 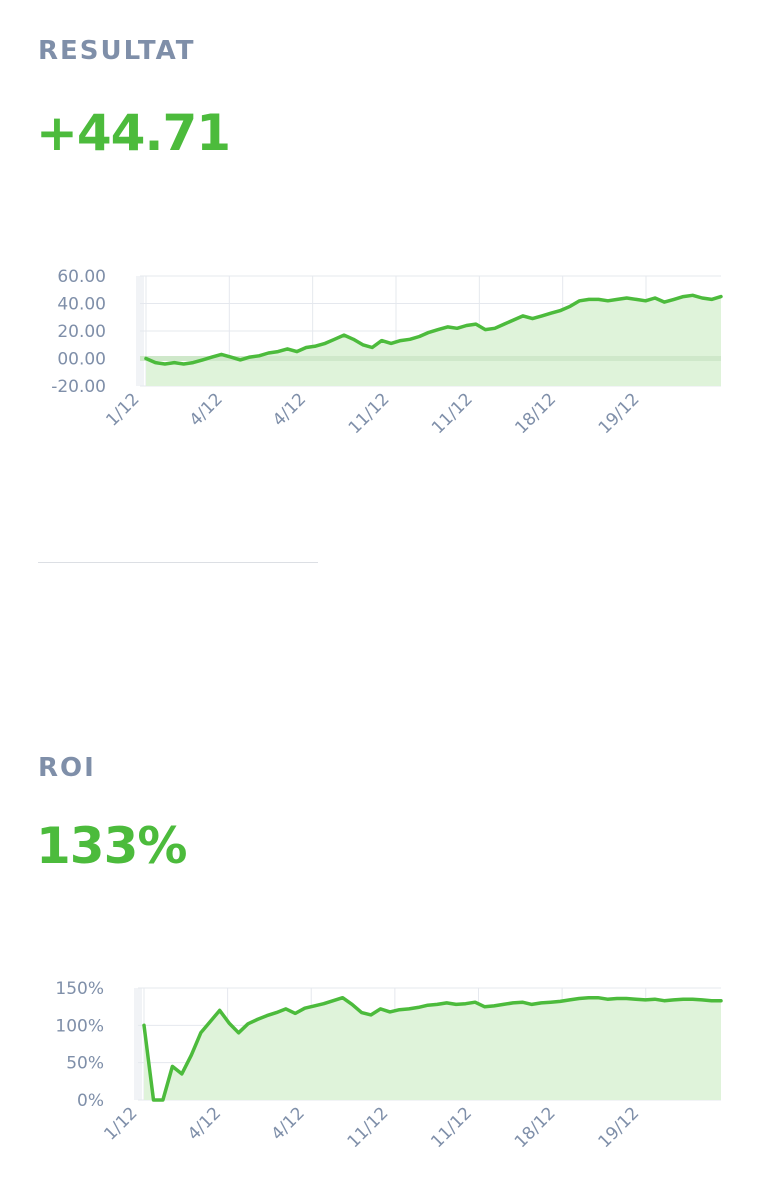 I want to click on result-label: RESULTAT, so click(x=117, y=51).